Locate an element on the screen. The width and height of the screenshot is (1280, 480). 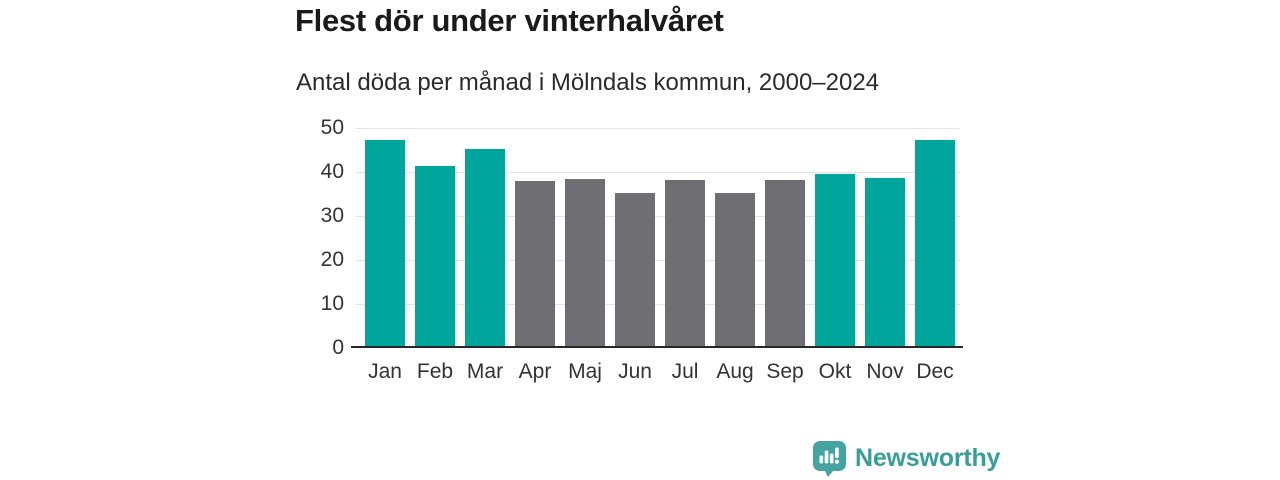
bar-feb is located at coordinates (435, 256).